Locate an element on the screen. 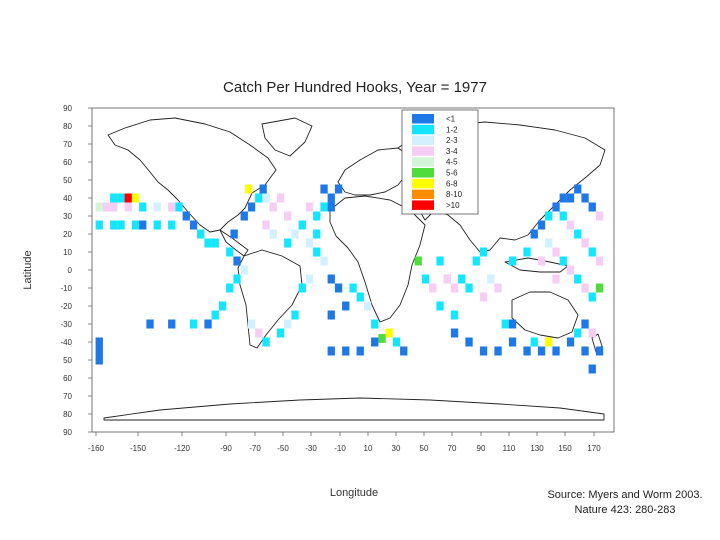  x-tick-label: 30 is located at coordinates (396, 448).